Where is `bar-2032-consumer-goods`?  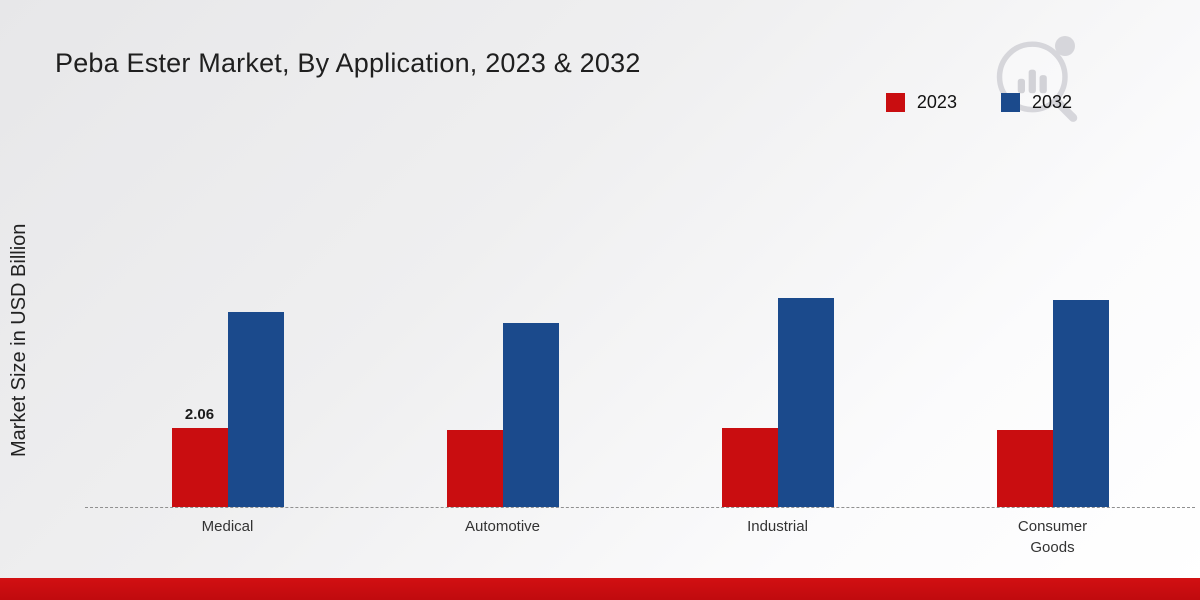 bar-2032-consumer-goods is located at coordinates (1080, 403).